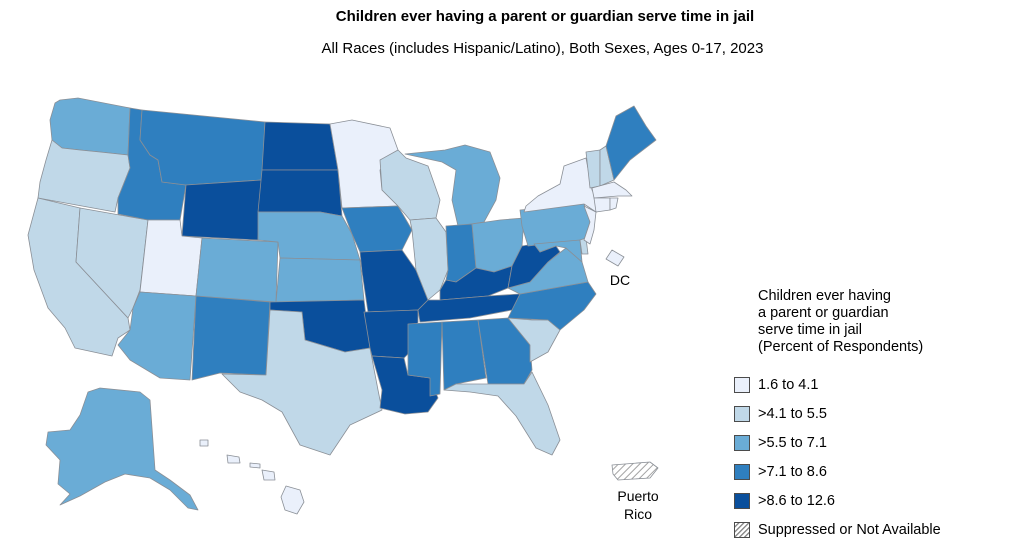 The width and height of the screenshot is (1022, 544). What do you see at coordinates (614, 204) in the screenshot?
I see `state-ri` at bounding box center [614, 204].